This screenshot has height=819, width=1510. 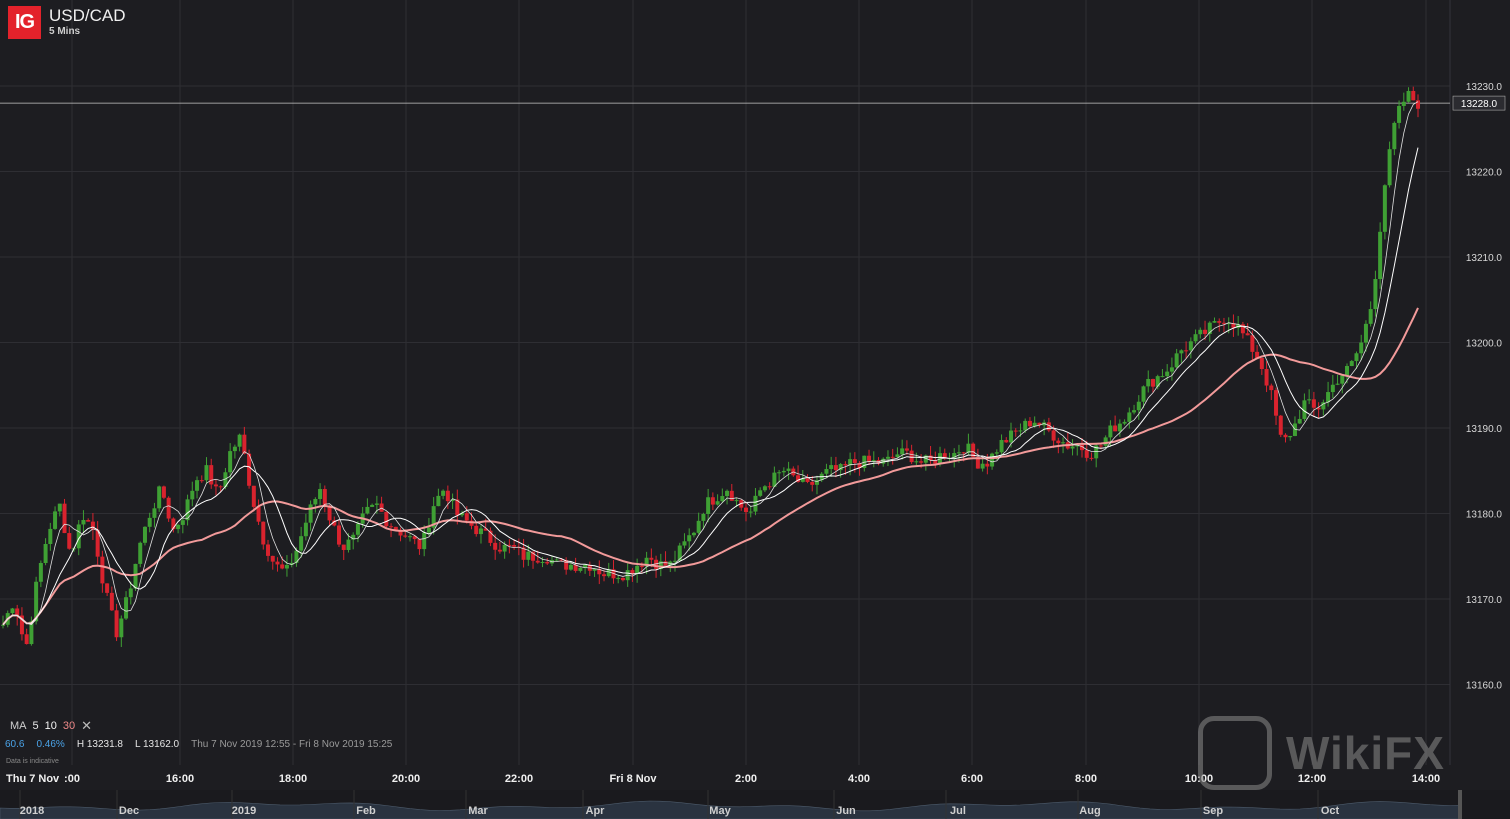 What do you see at coordinates (65, 31) in the screenshot?
I see `timeframe-label: 5 Mins` at bounding box center [65, 31].